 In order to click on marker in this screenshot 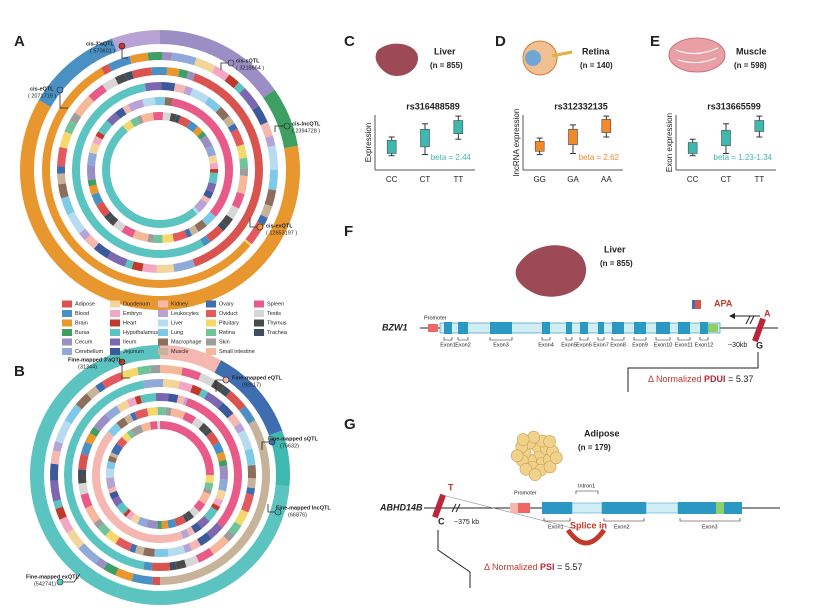, I will do `click(231, 63)`.